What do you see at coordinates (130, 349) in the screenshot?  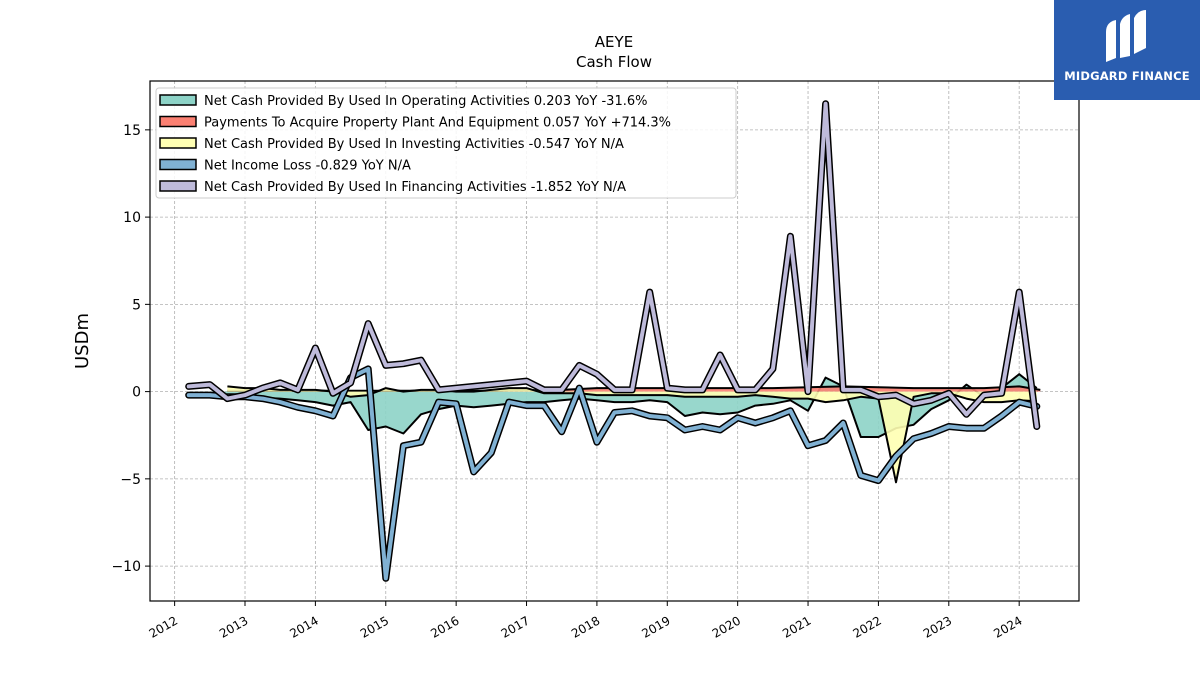 I see `y-axis: −10 −5 0 5 10 15` at bounding box center [130, 349].